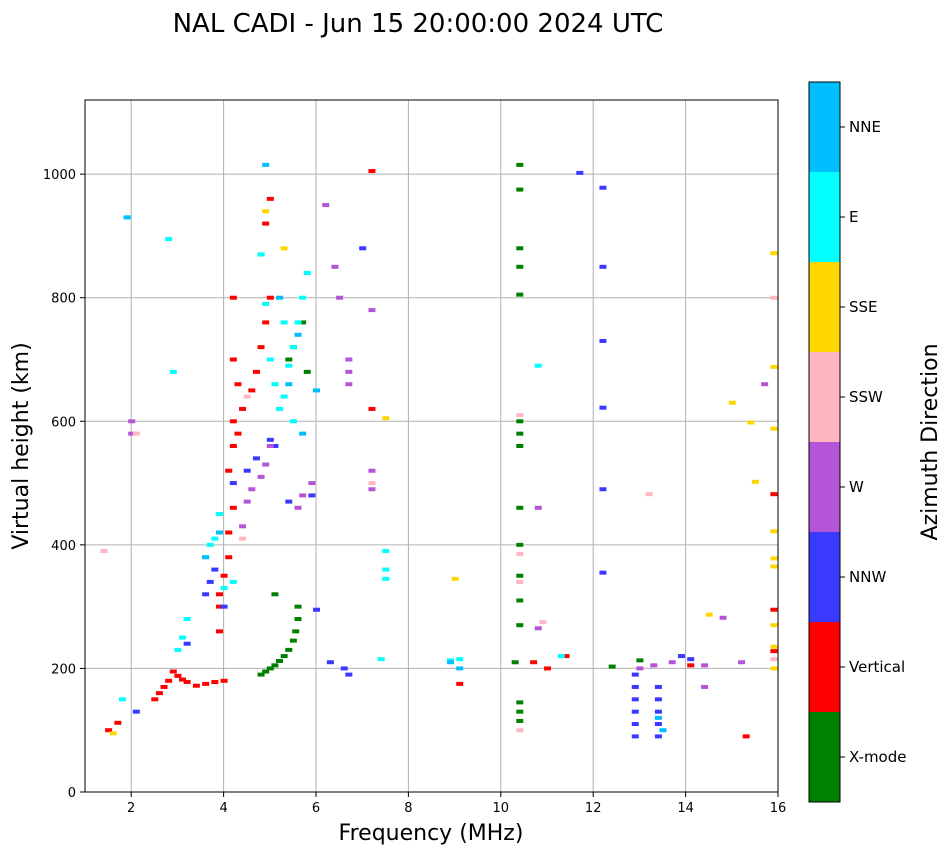 This screenshot has width=951, height=856. I want to click on y-tick-label: 600, so click(63, 422).